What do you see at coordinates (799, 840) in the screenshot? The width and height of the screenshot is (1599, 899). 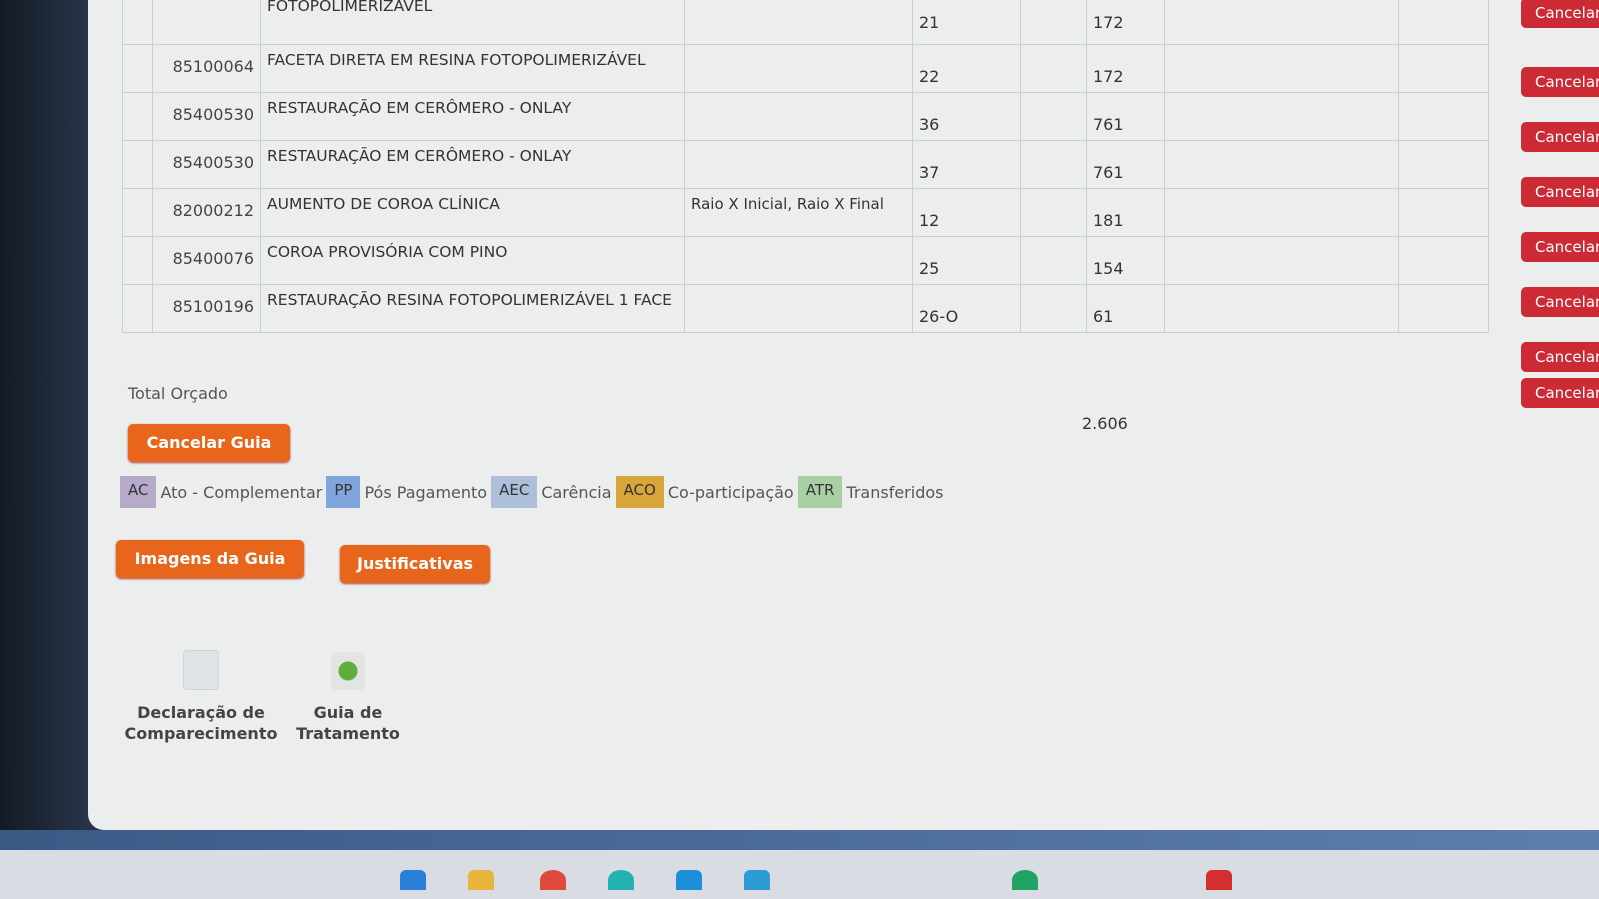 I see `window-border` at bounding box center [799, 840].